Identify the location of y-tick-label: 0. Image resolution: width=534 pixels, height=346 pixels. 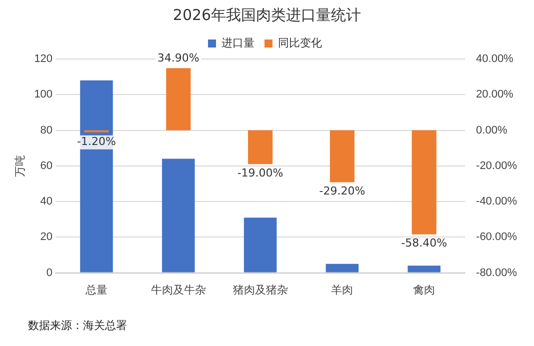
(49, 272).